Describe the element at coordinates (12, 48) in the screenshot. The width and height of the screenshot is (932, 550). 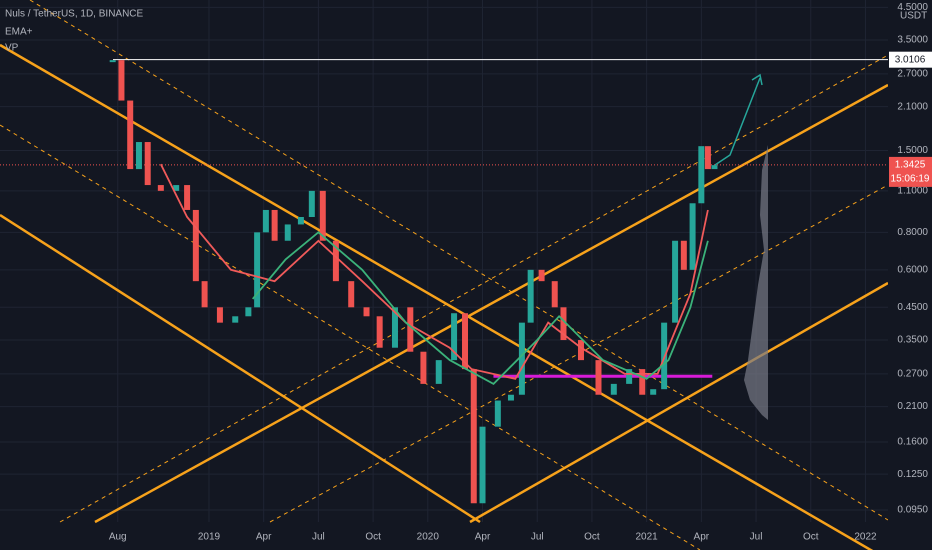
I see `indicator-label: VP` at that location.